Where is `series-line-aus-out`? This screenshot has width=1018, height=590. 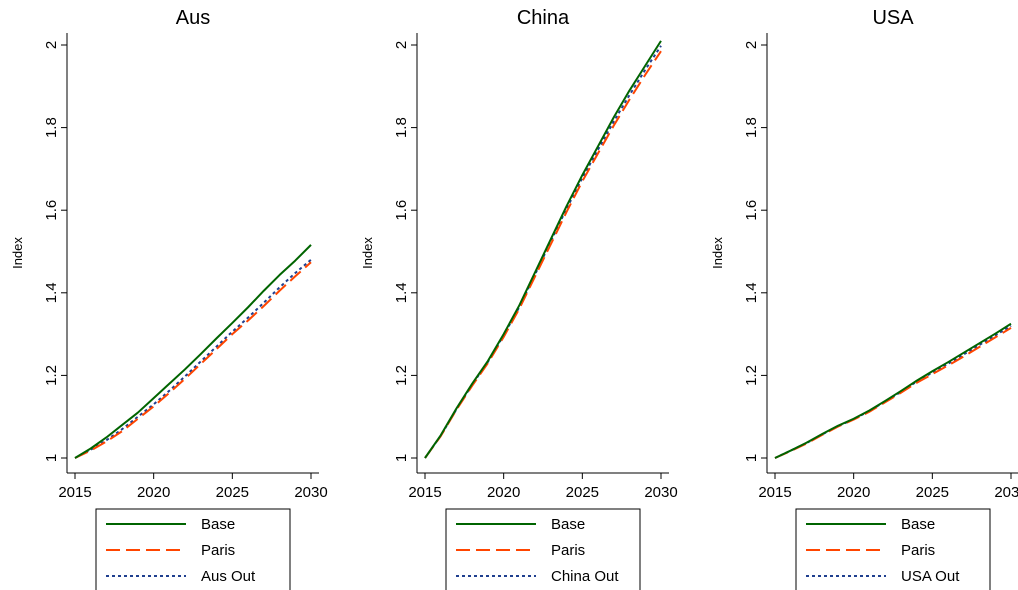
series-line-aus-out is located at coordinates (193, 358).